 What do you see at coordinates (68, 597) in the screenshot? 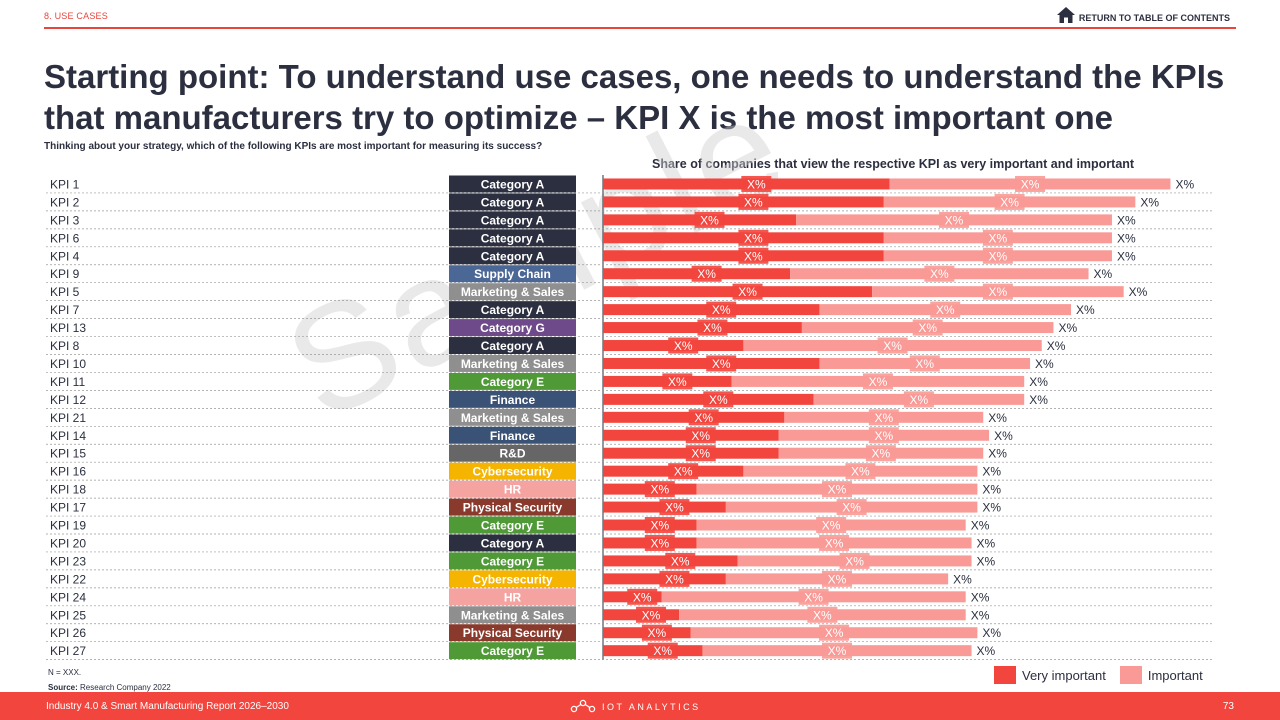
I see `kpi-label: KPI 24` at bounding box center [68, 597].